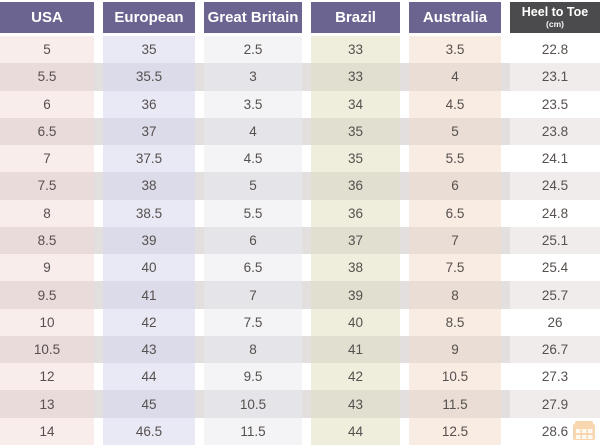  Describe the element at coordinates (149, 268) in the screenshot. I see `table-cell-european: 40` at that location.